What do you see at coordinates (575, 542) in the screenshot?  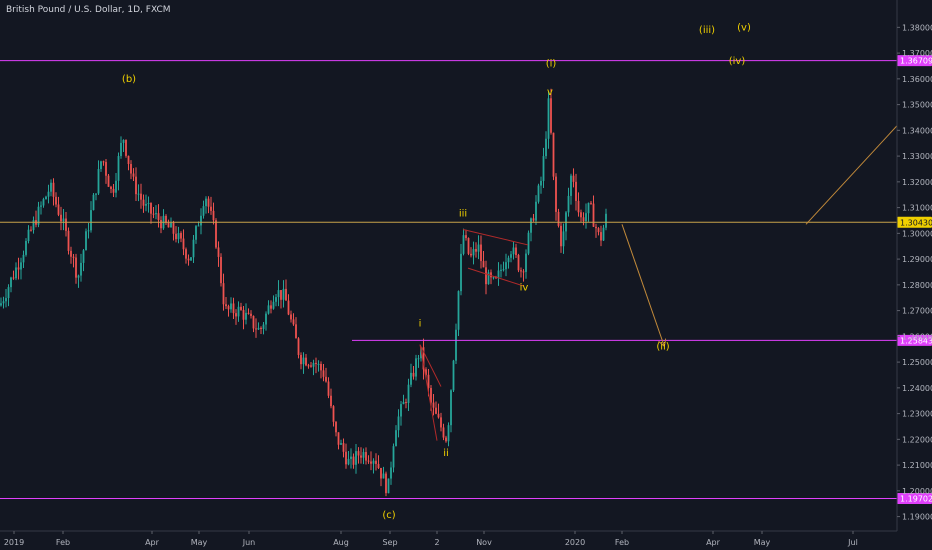 I see `x-tick-label: 2020` at bounding box center [575, 542].